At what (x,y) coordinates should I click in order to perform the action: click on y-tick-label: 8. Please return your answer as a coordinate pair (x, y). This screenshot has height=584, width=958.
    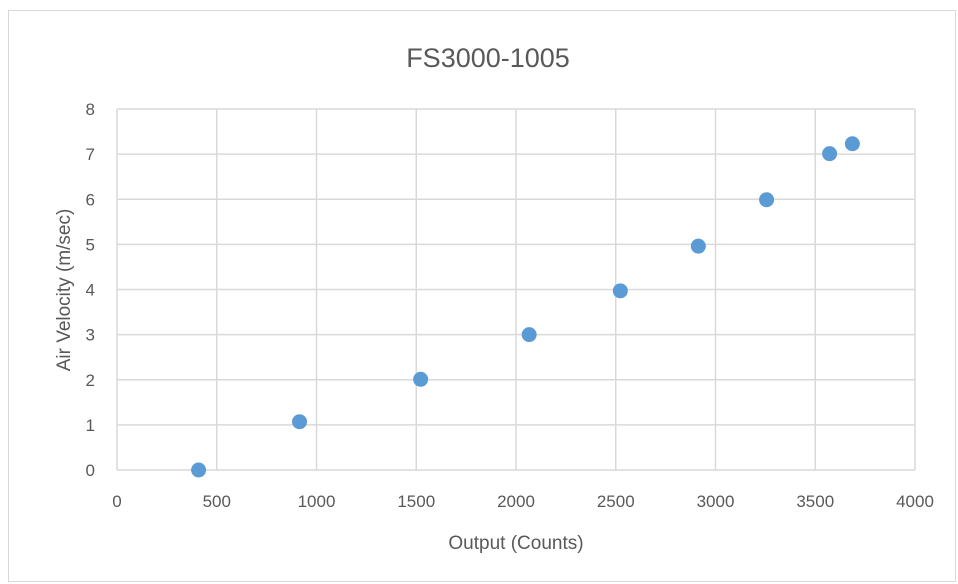
    Looking at the image, I should click on (90, 109).